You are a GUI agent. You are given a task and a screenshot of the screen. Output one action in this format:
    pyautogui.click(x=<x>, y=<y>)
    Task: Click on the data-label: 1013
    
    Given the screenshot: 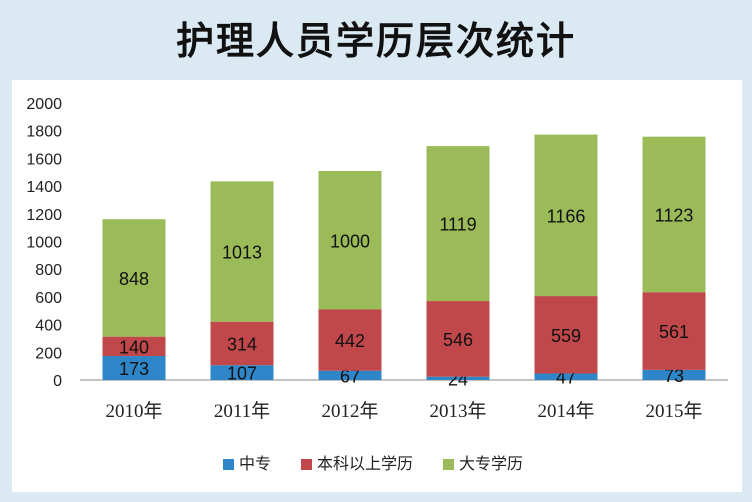 What is the action you would take?
    pyautogui.click(x=242, y=253)
    